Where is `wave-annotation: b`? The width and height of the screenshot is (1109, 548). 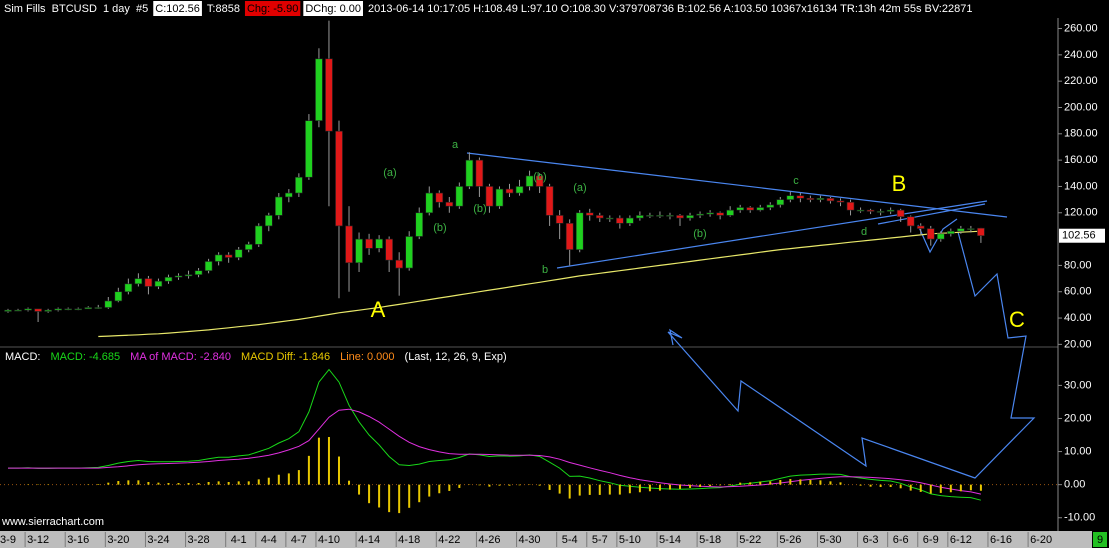 wave-annotation: b is located at coordinates (545, 270).